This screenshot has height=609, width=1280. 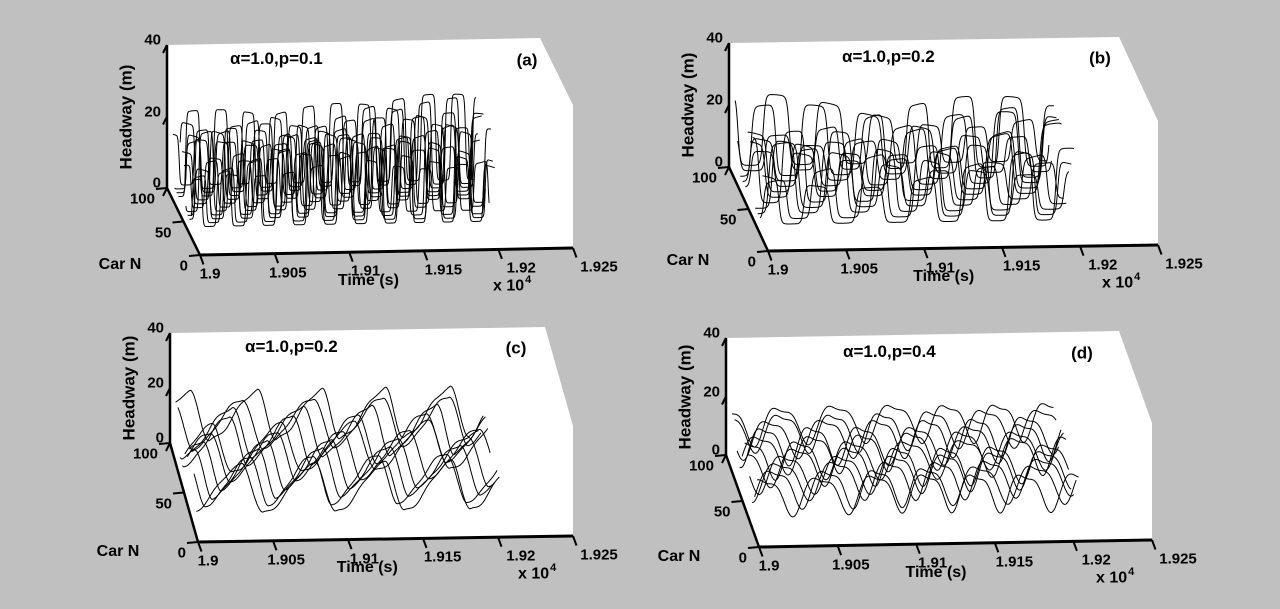 I want to click on z-tick-label: 0, so click(x=718, y=162).